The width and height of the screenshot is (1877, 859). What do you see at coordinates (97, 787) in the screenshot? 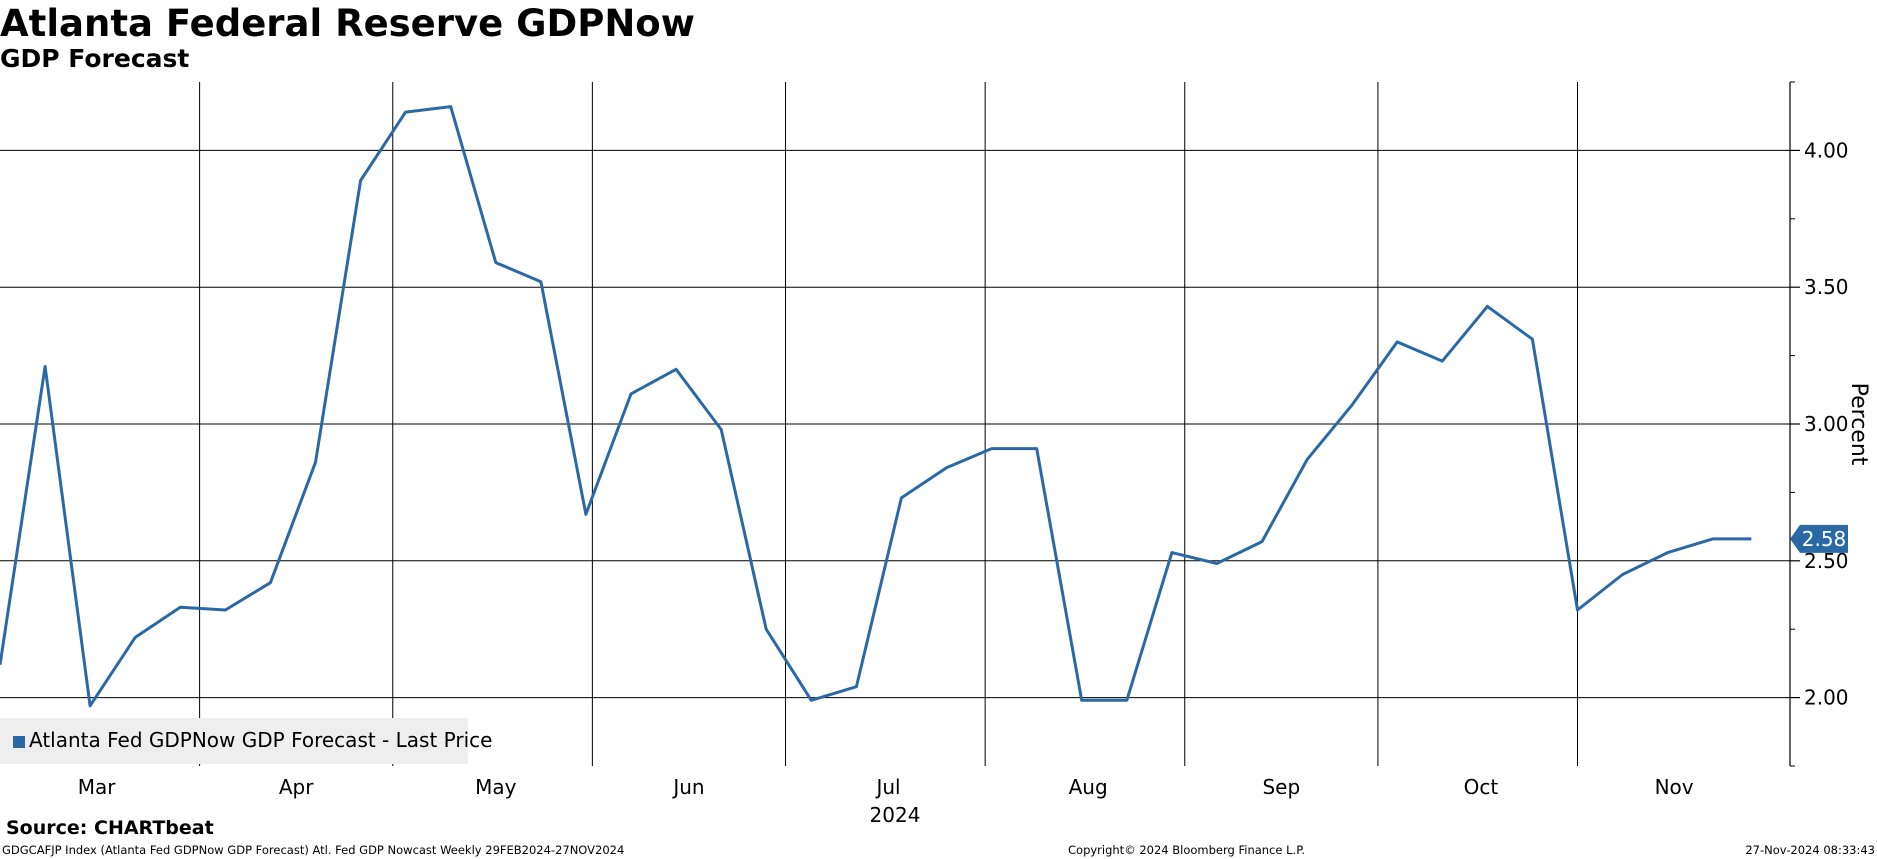
I see `x-tick-label: Mar` at bounding box center [97, 787].